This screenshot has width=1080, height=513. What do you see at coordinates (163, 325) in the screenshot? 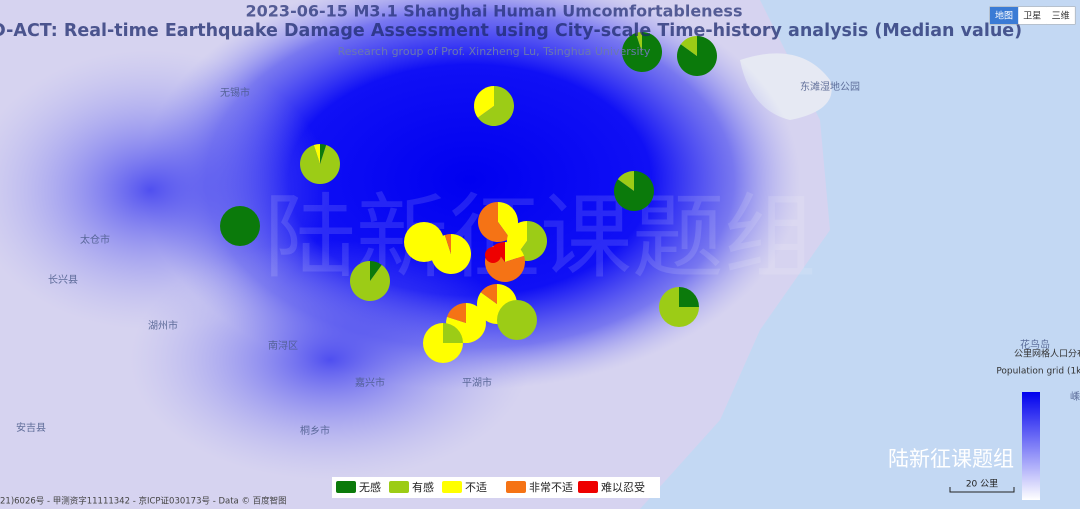
I see `place-label: 湖州市` at bounding box center [163, 325].